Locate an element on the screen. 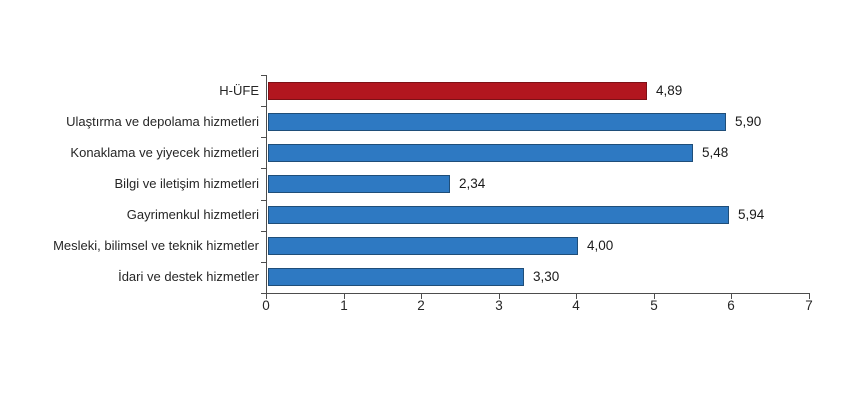  category-label: Mesleki, bilimsel ve teknik hizmetler is located at coordinates (156, 246).